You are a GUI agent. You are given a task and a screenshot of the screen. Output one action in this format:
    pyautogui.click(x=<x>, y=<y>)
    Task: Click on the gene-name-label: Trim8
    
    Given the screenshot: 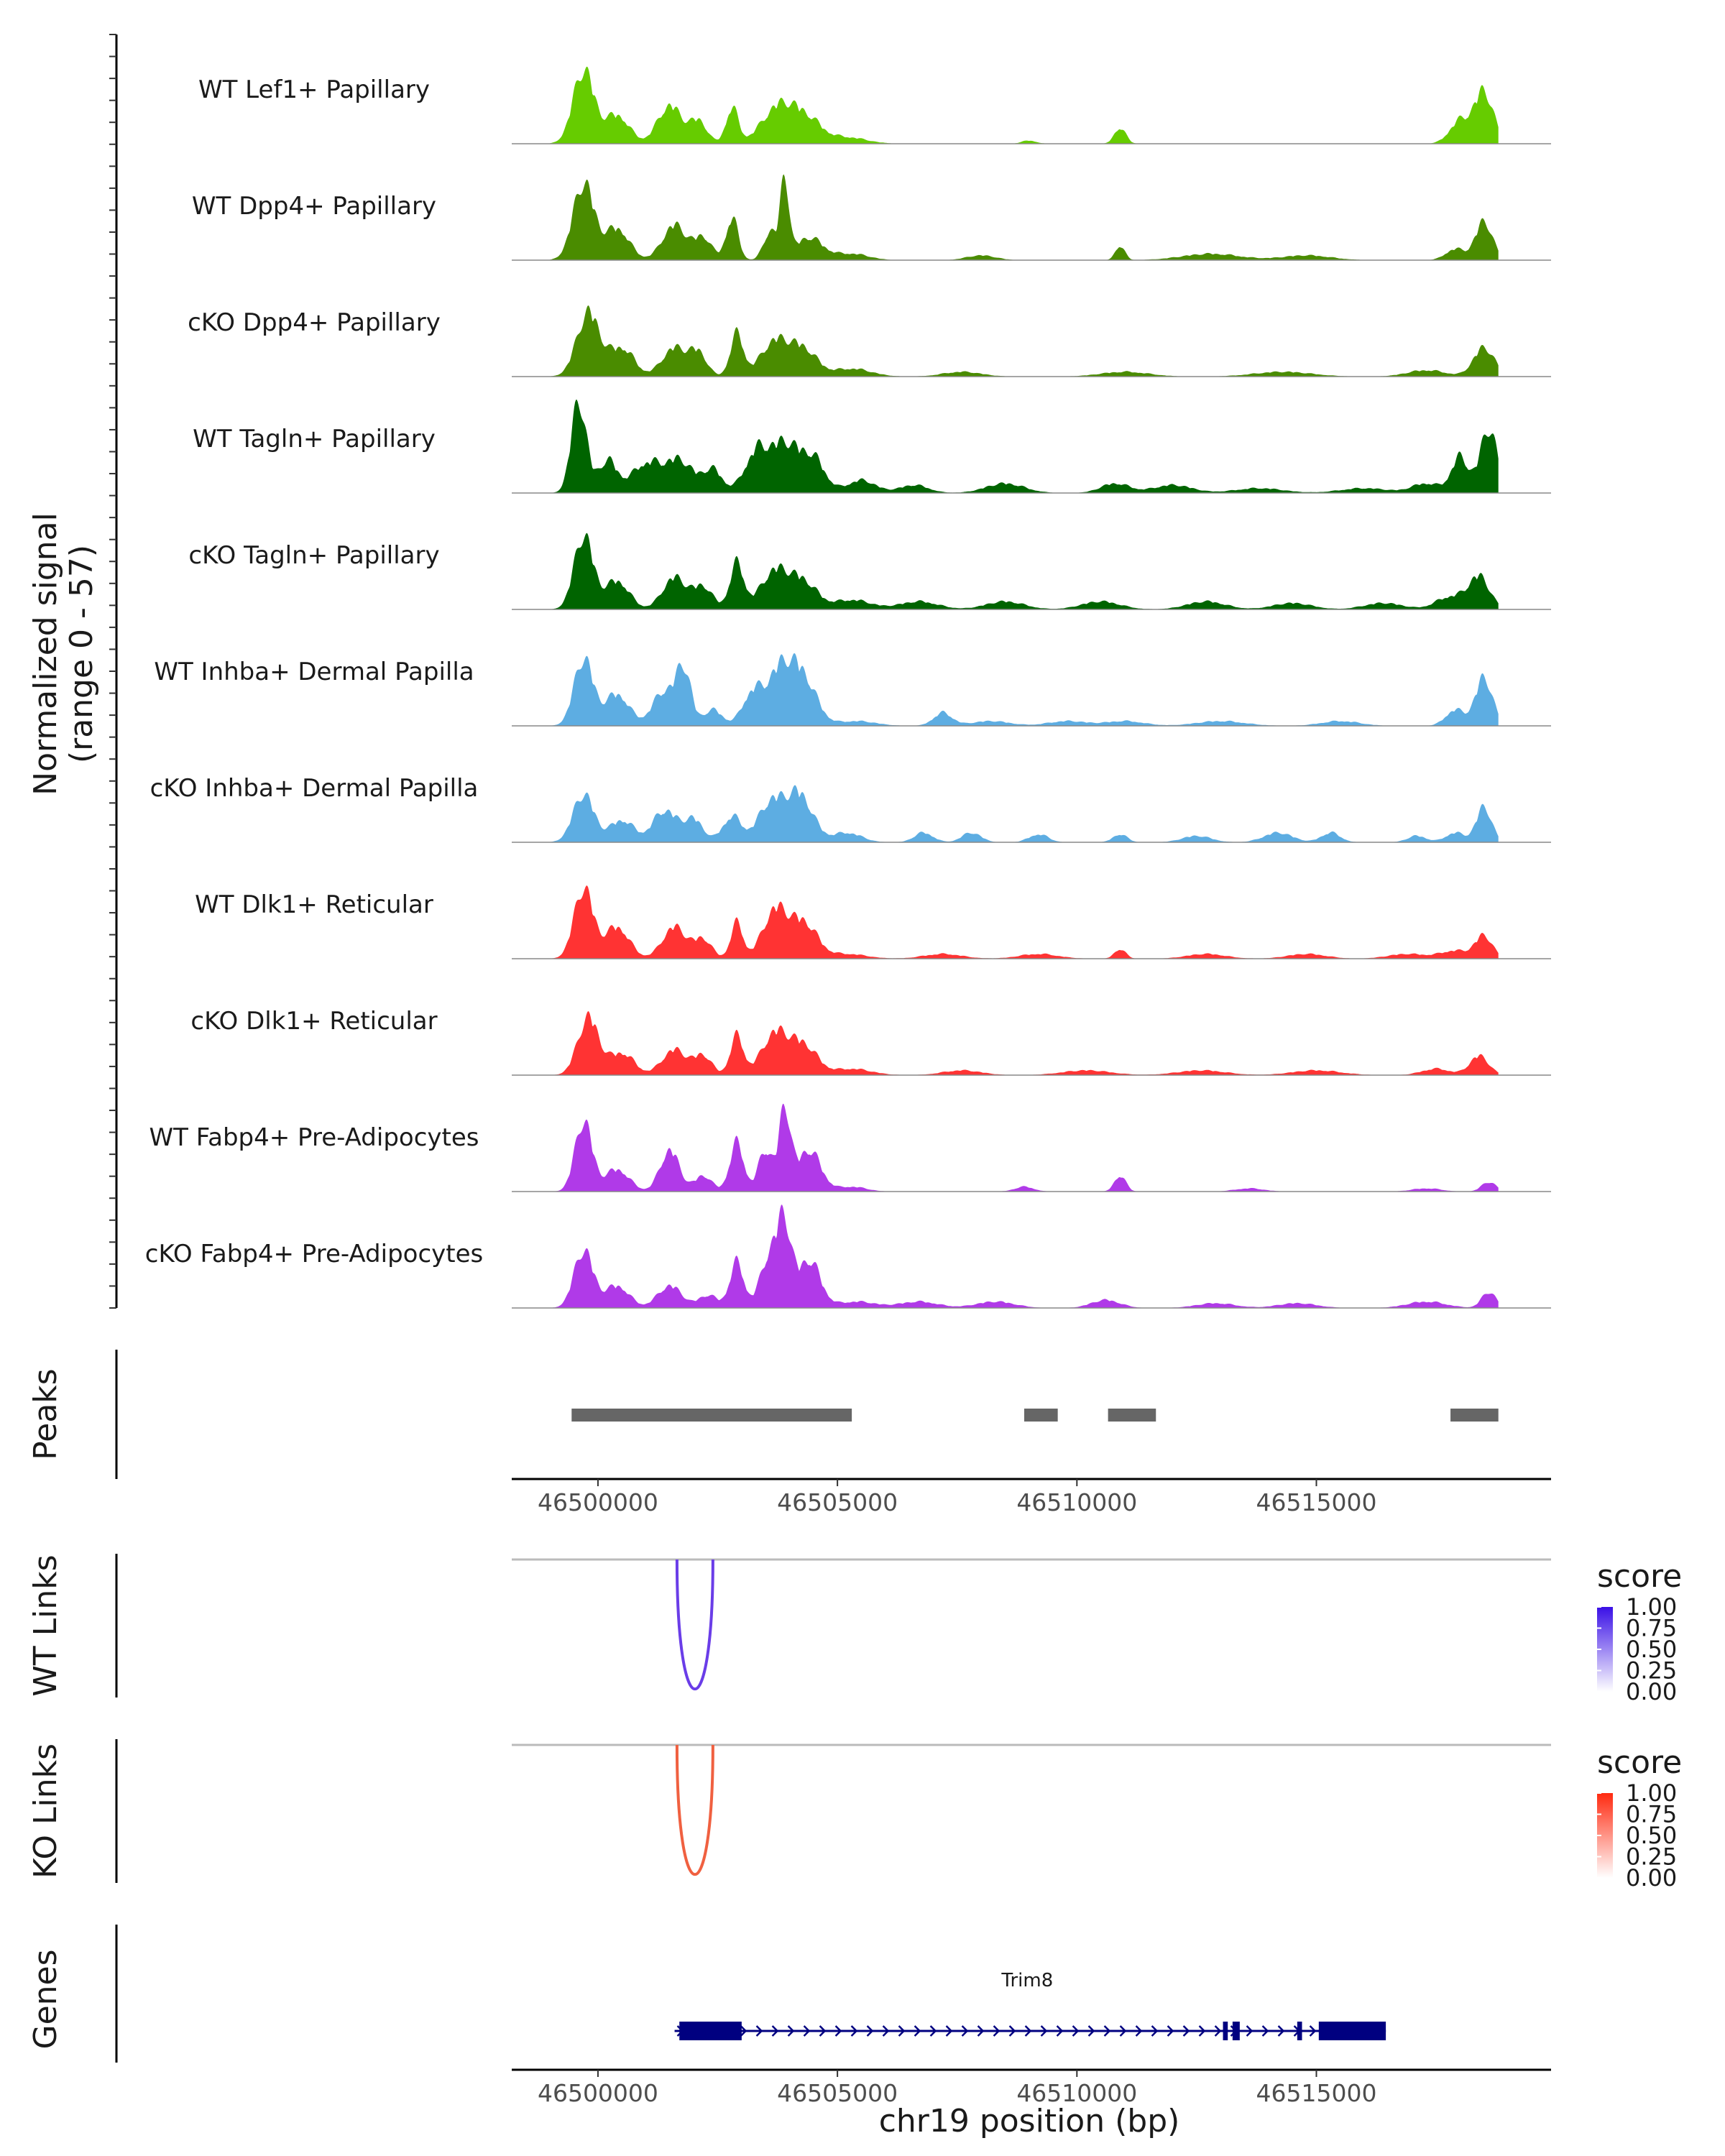 What is the action you would take?
    pyautogui.click(x=1026, y=1980)
    